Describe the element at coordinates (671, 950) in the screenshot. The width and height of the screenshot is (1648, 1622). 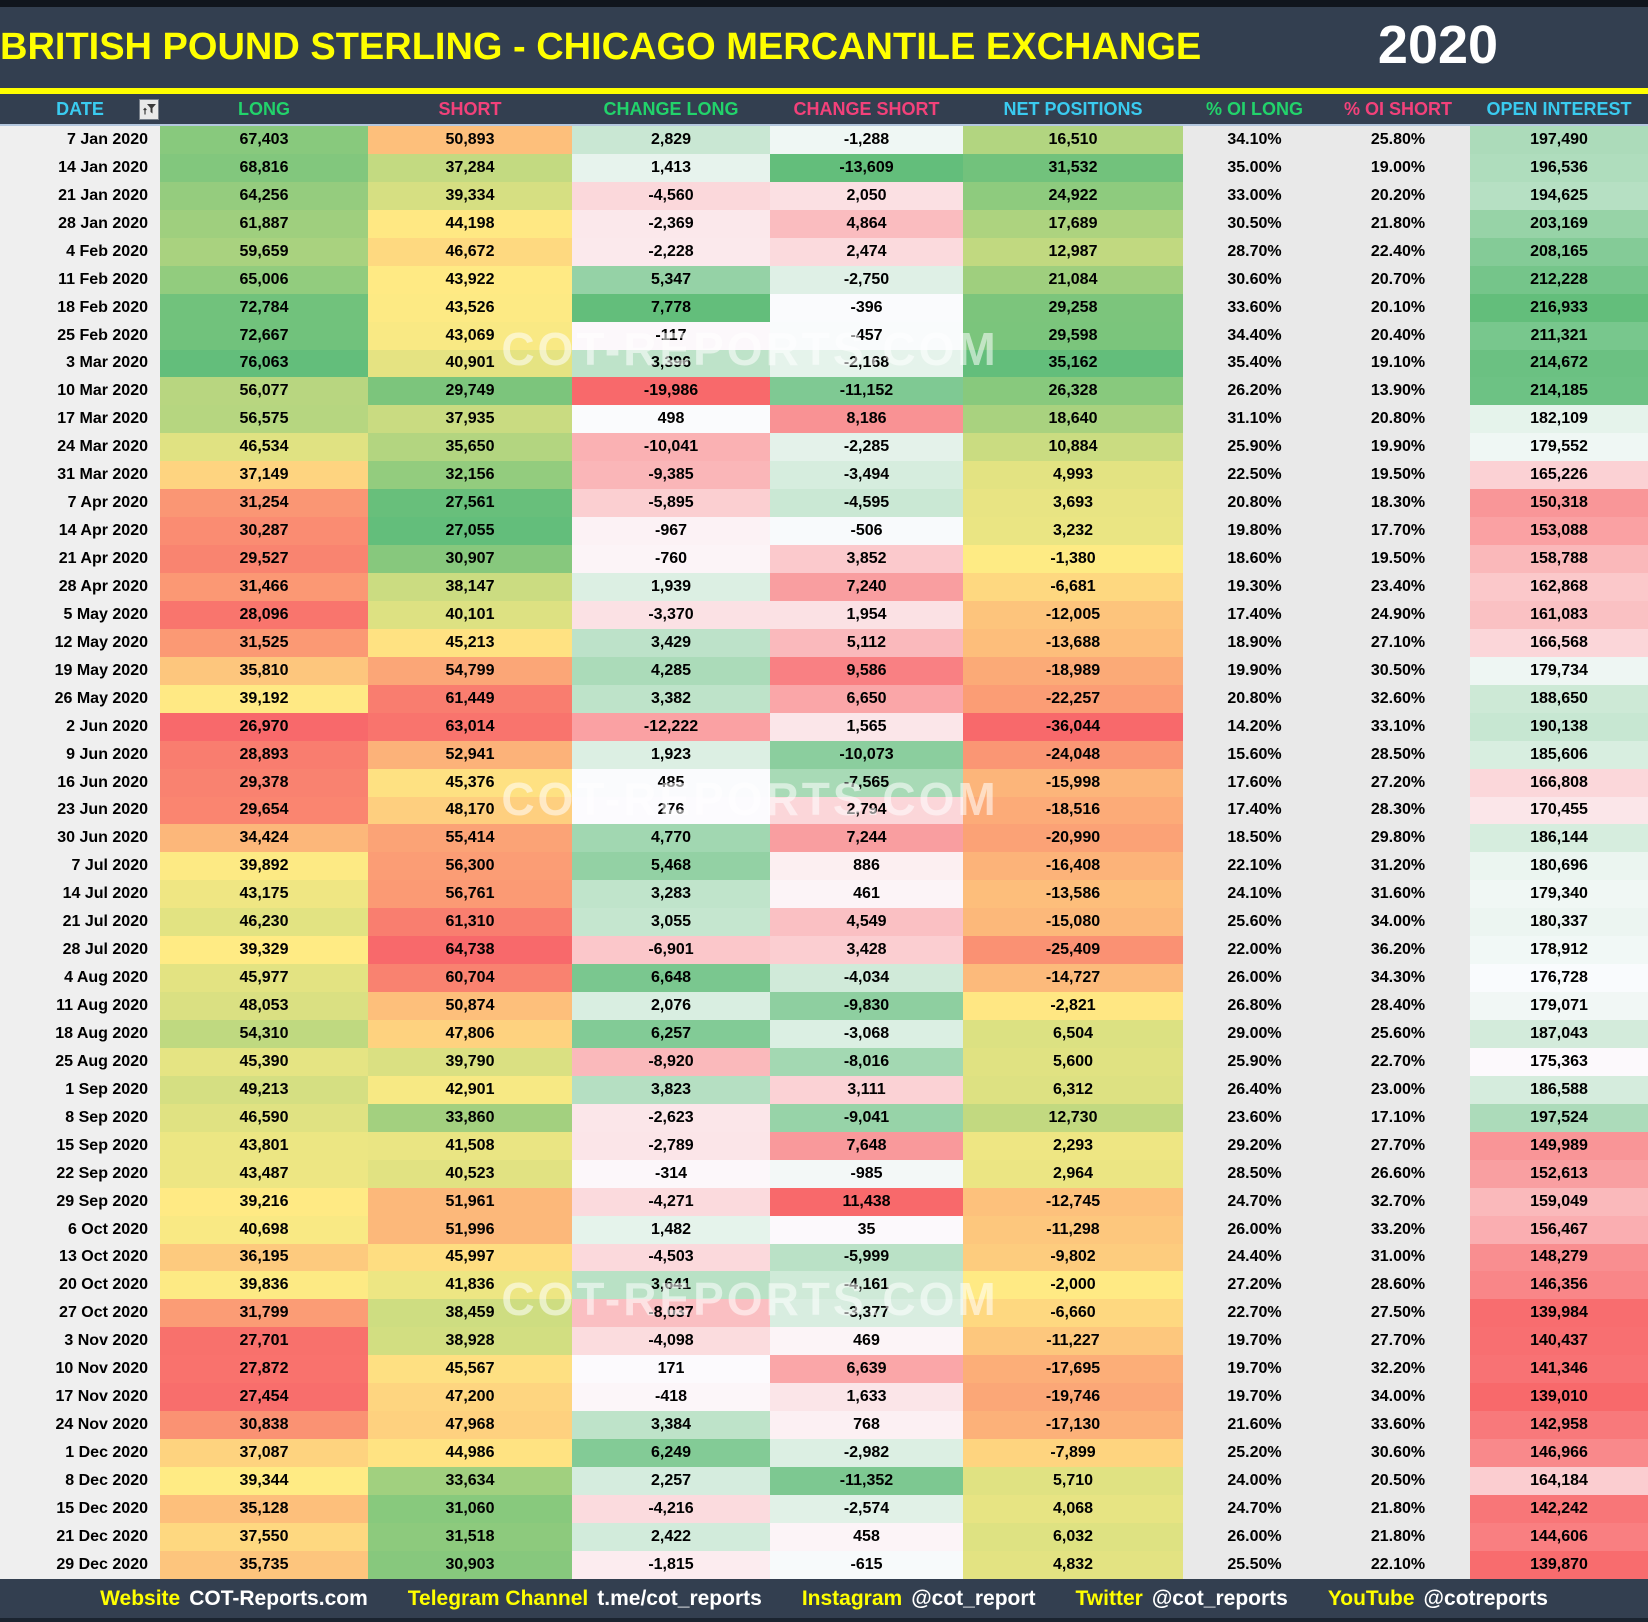
I see `cell-change-long: -6,901` at that location.